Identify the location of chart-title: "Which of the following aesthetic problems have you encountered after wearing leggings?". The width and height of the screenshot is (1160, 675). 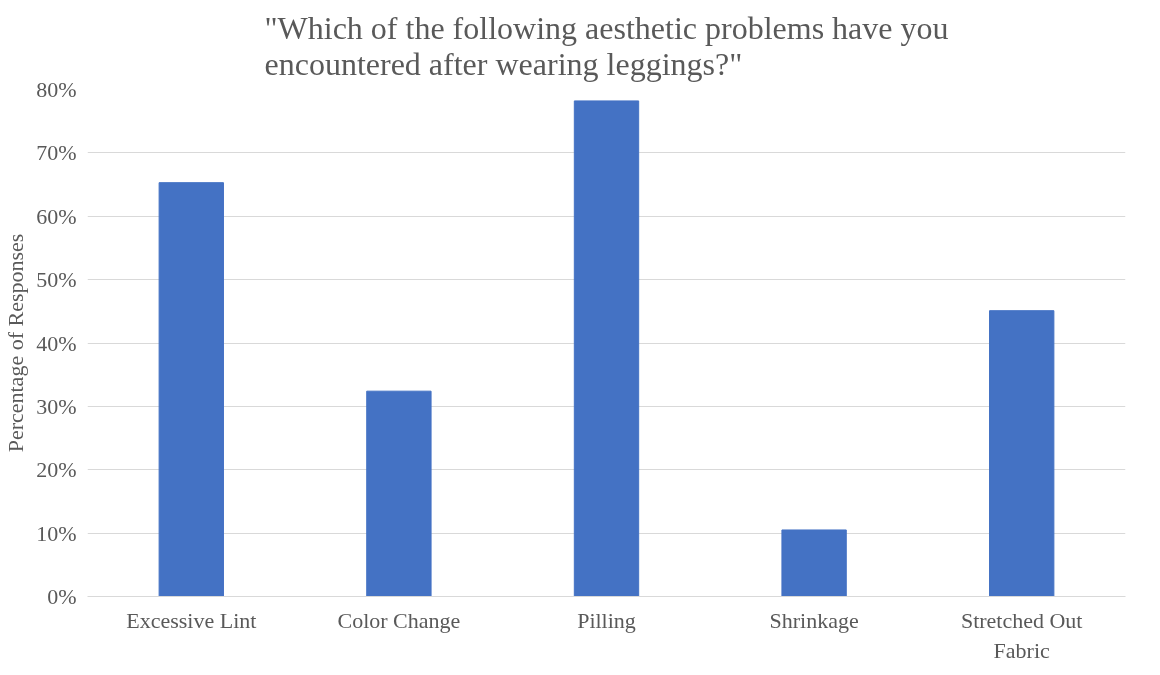
(606, 46).